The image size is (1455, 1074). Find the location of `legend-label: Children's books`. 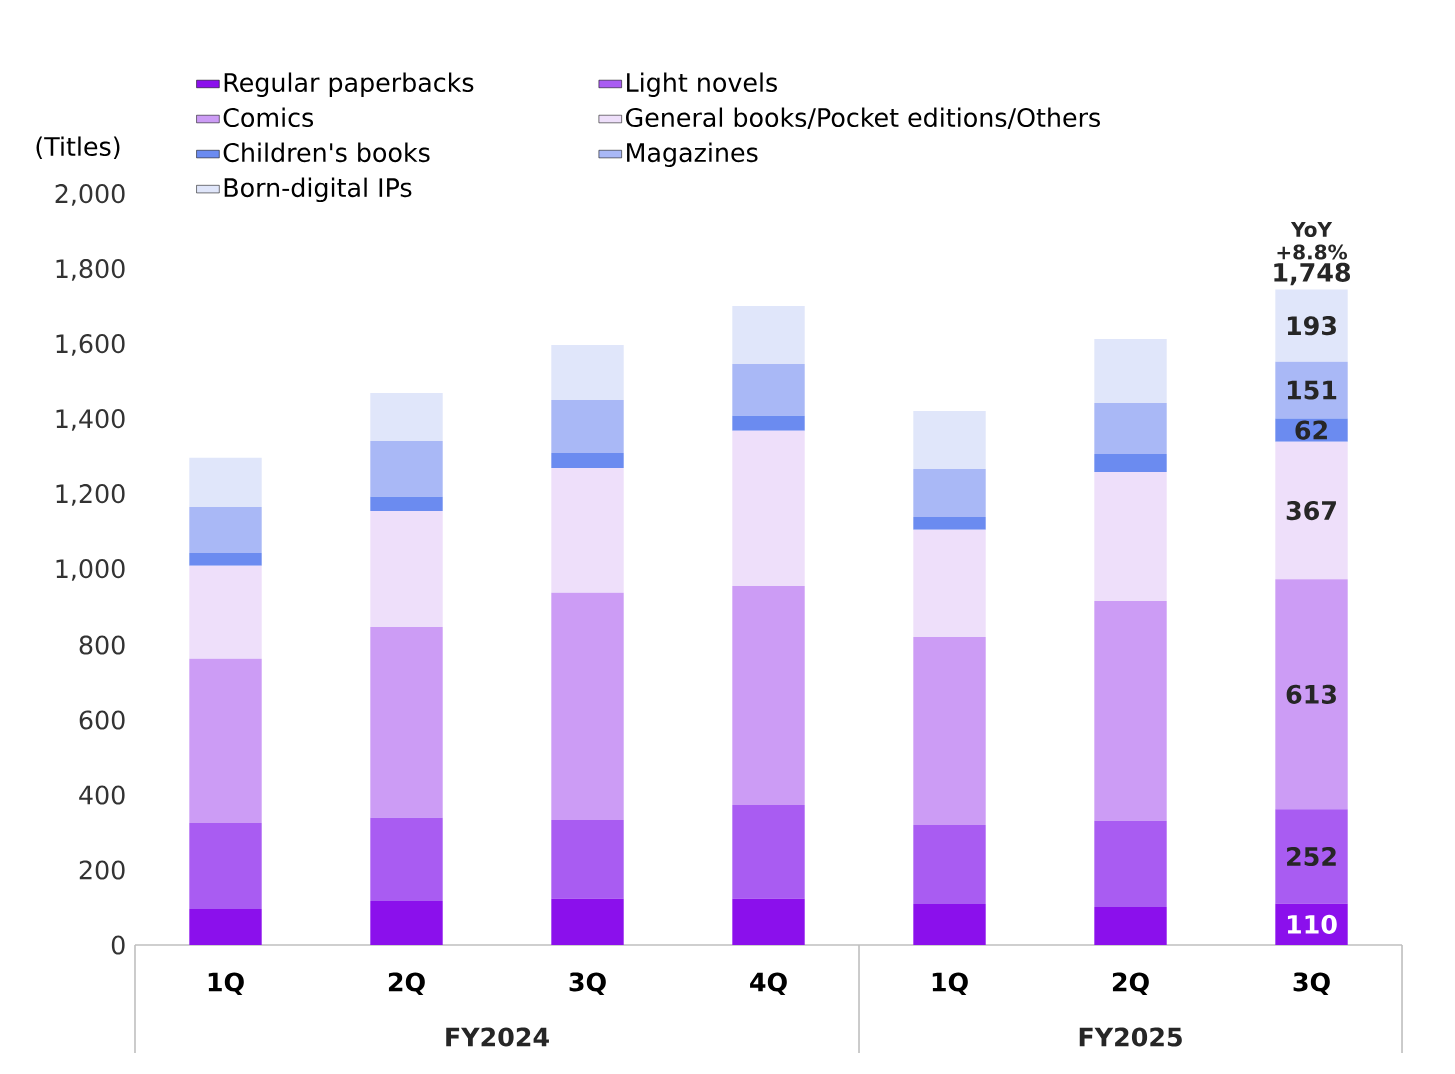

legend-label: Children's books is located at coordinates (326, 152).